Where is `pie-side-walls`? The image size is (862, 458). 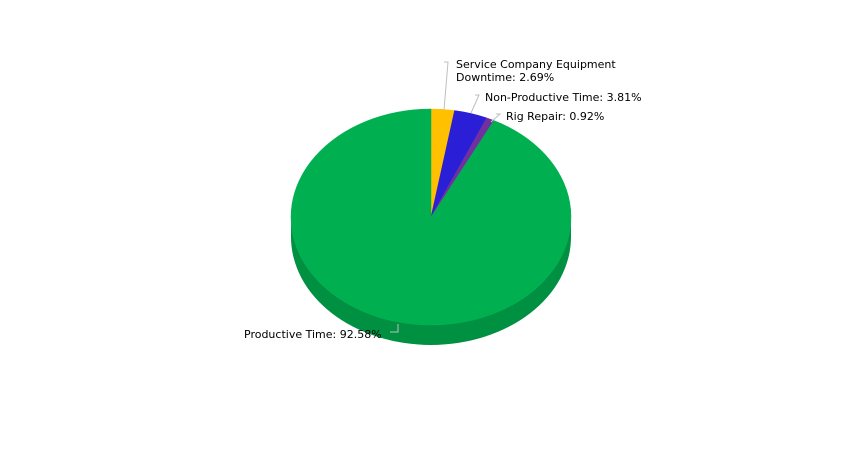
pie-side-walls is located at coordinates (431, 281).